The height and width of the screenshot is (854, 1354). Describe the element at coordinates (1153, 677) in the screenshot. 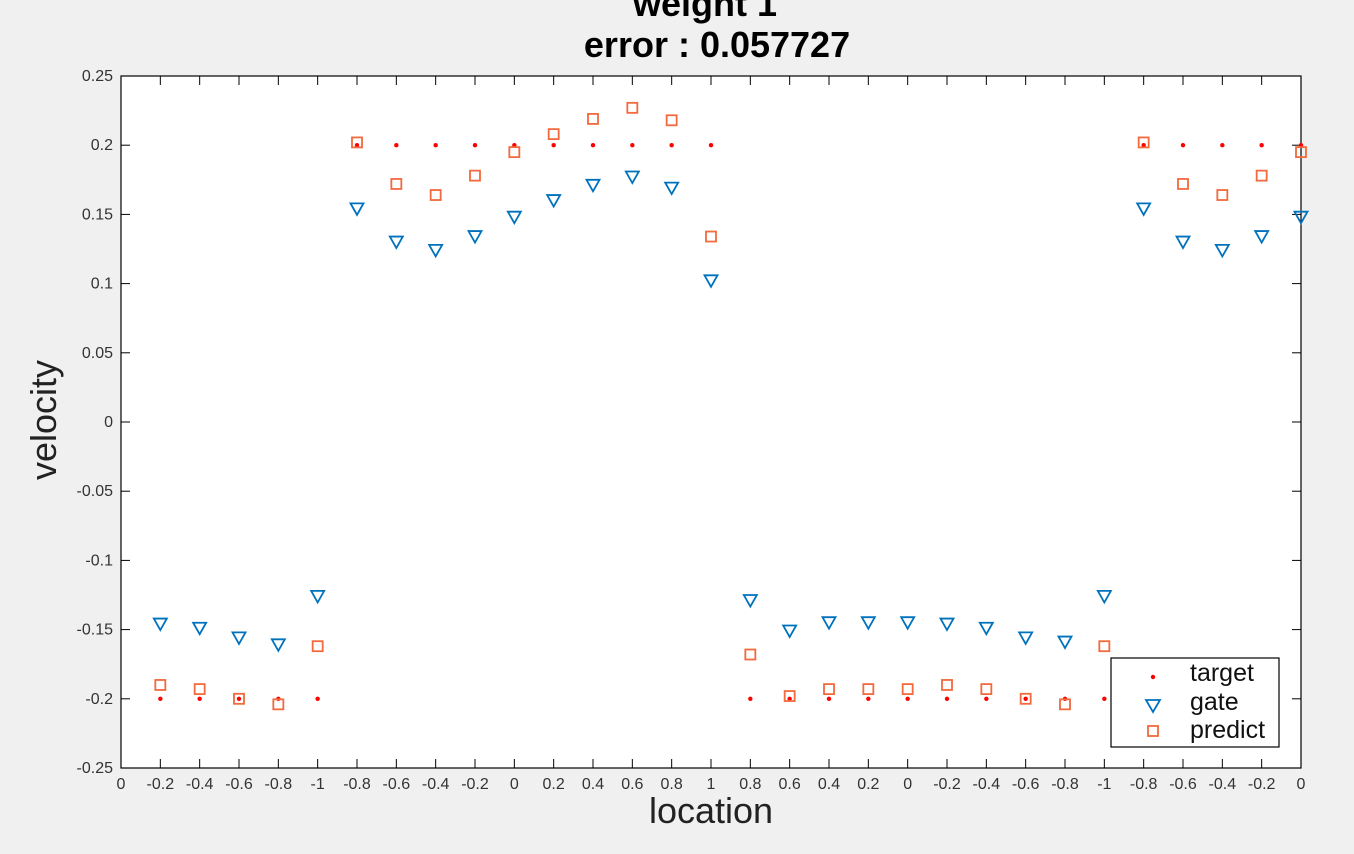

I see `legend-target-marker` at that location.